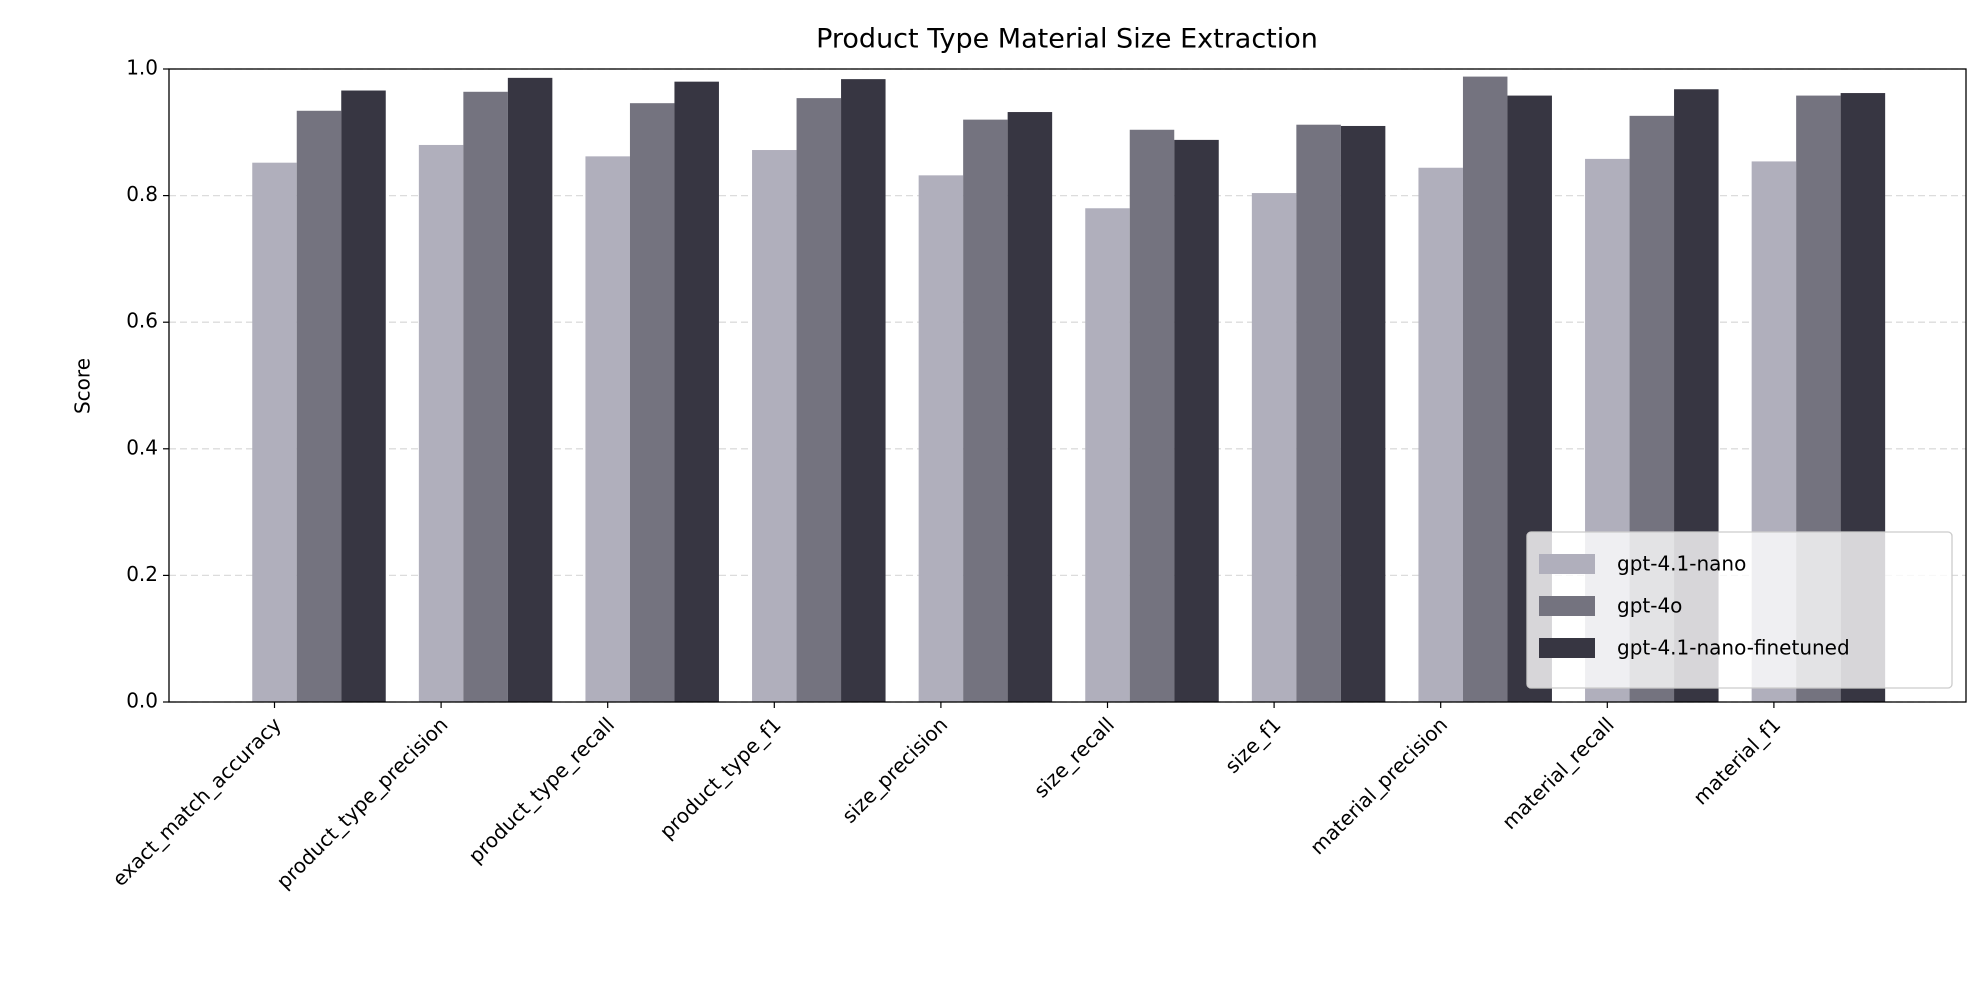 The height and width of the screenshot is (988, 1980). I want to click on y-tick-label: 0.0, so click(142, 701).